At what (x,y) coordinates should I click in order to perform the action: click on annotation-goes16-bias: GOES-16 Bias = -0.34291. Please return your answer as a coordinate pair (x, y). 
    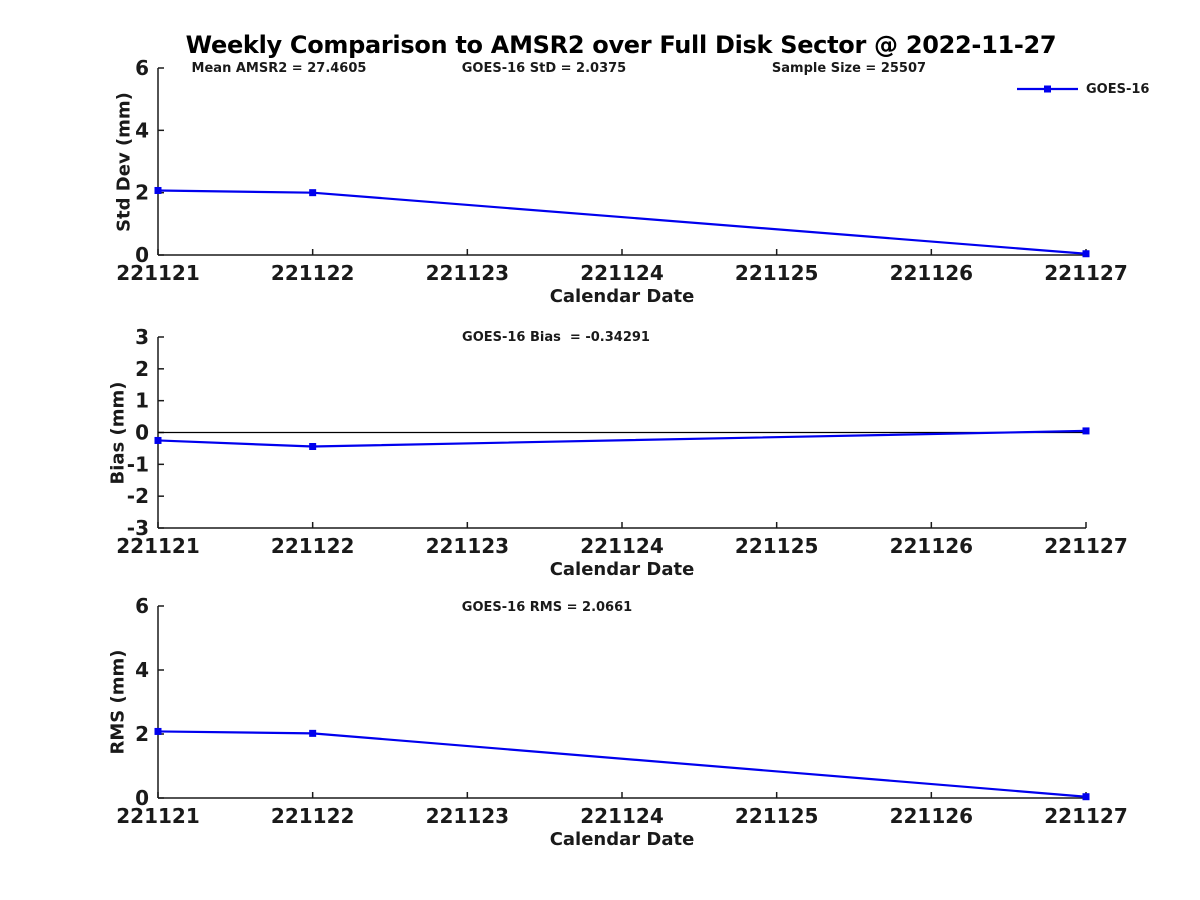
    Looking at the image, I should click on (556, 337).